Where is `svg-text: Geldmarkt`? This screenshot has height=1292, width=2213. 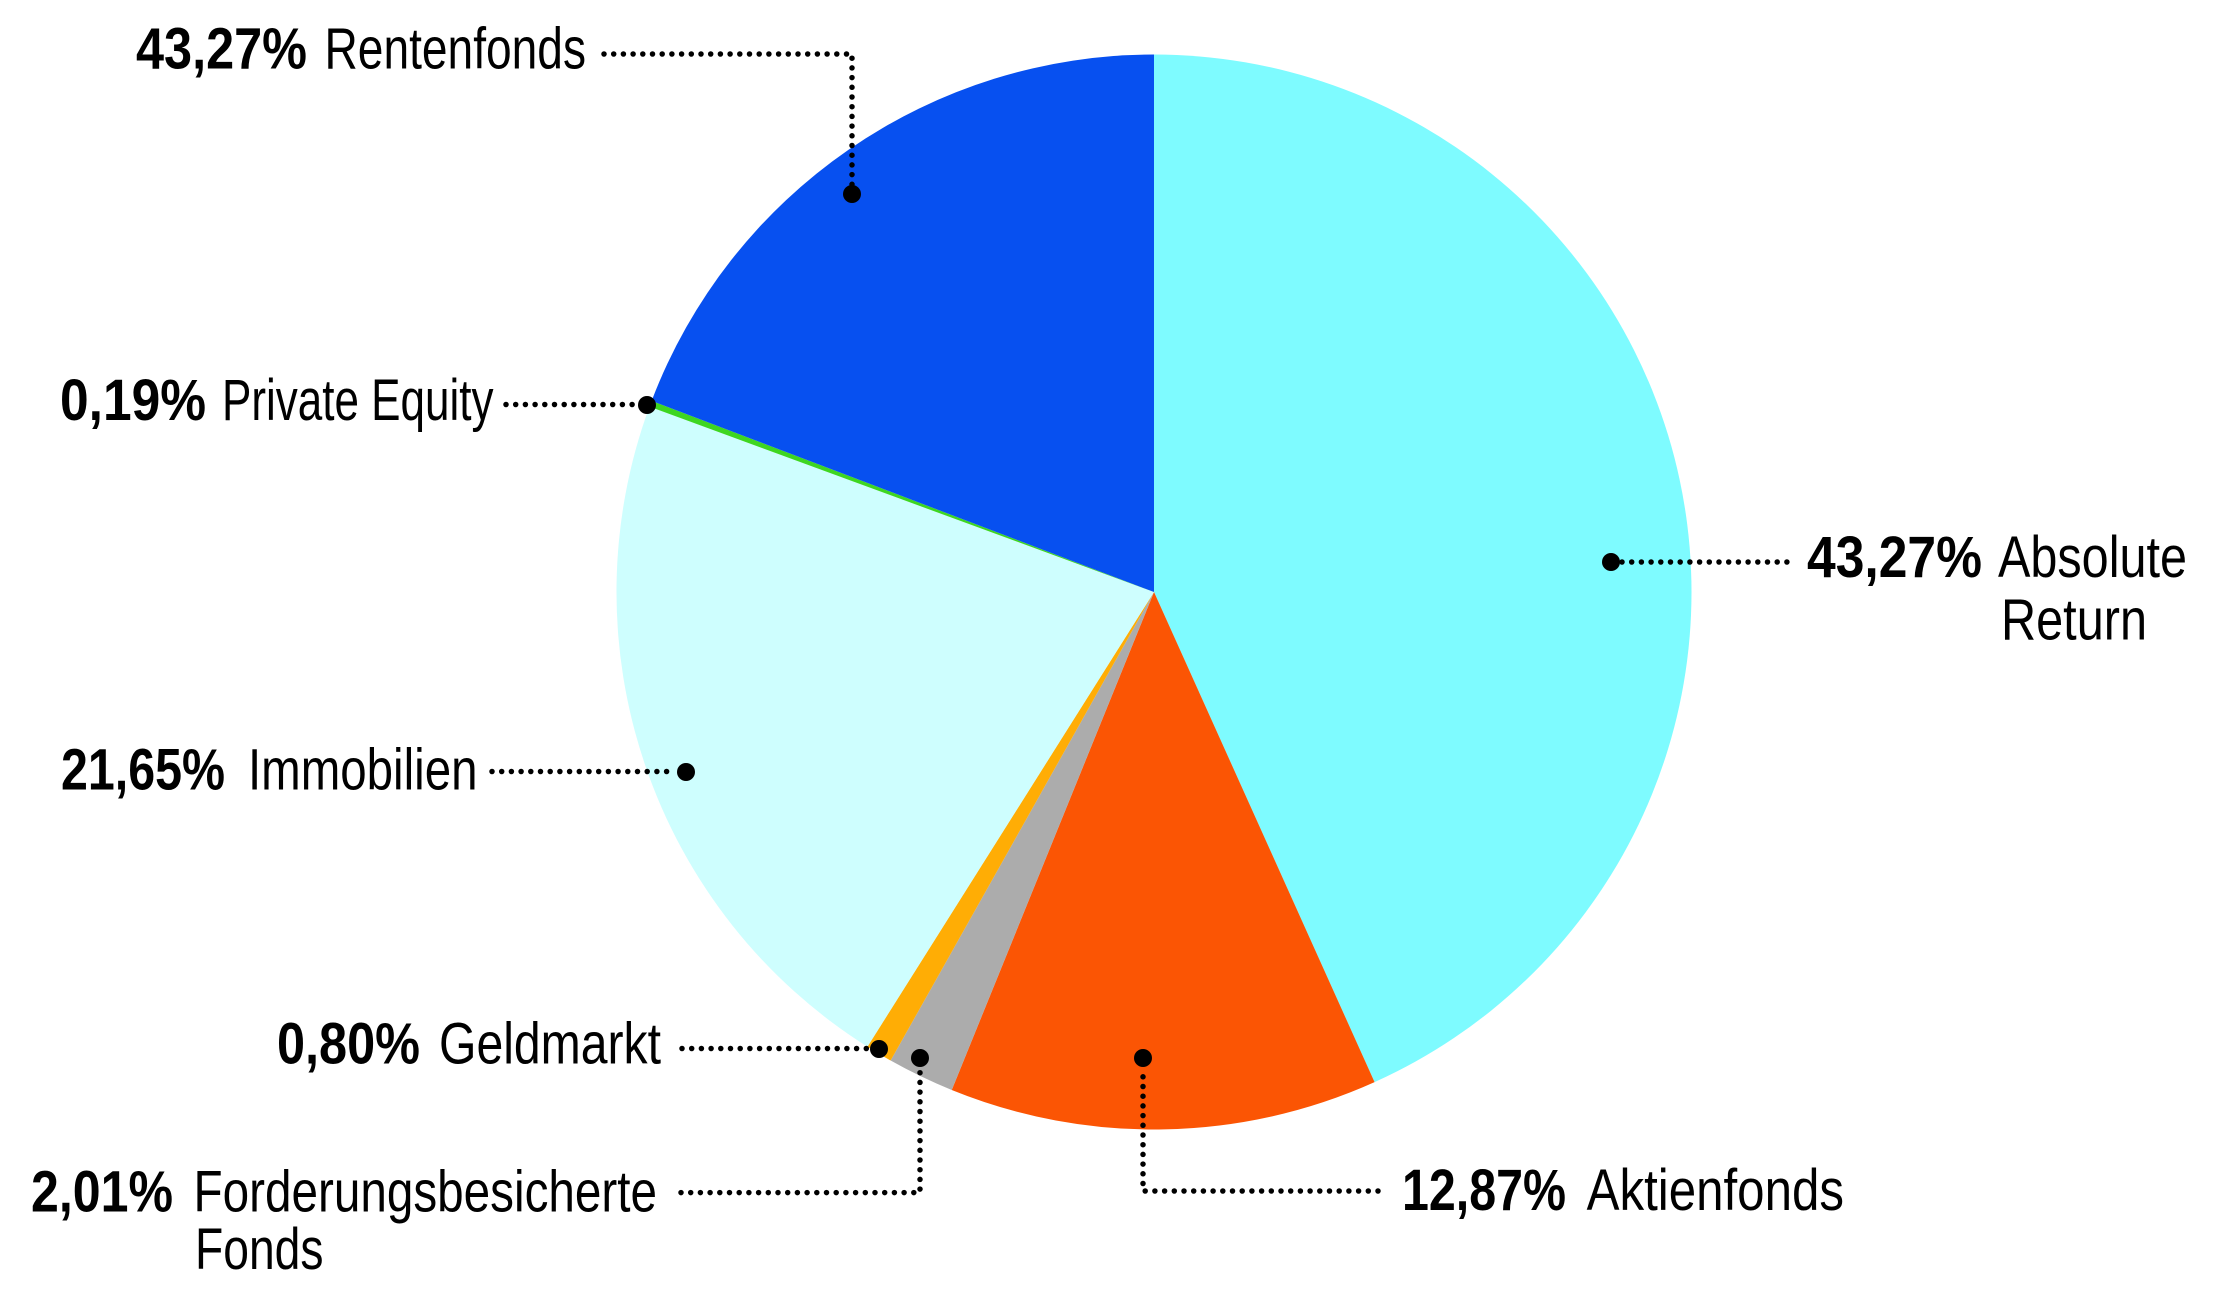 svg-text: Geldmarkt is located at coordinates (550, 1044).